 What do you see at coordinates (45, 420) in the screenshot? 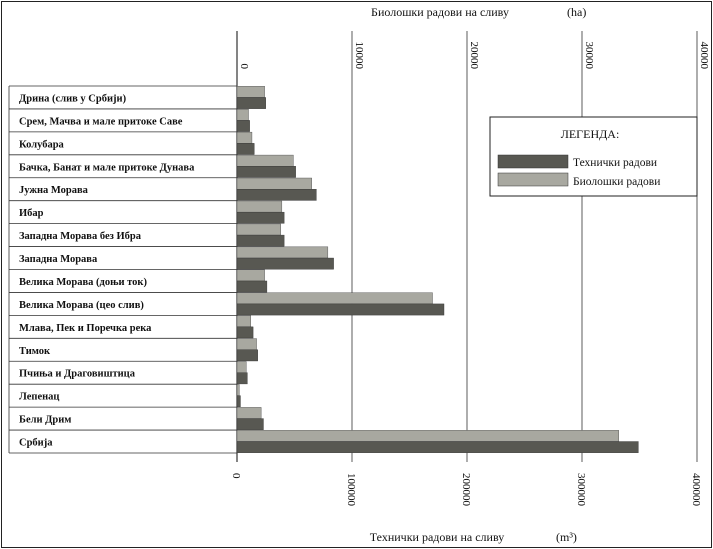
I see `category-label: Бели Дрим` at bounding box center [45, 420].